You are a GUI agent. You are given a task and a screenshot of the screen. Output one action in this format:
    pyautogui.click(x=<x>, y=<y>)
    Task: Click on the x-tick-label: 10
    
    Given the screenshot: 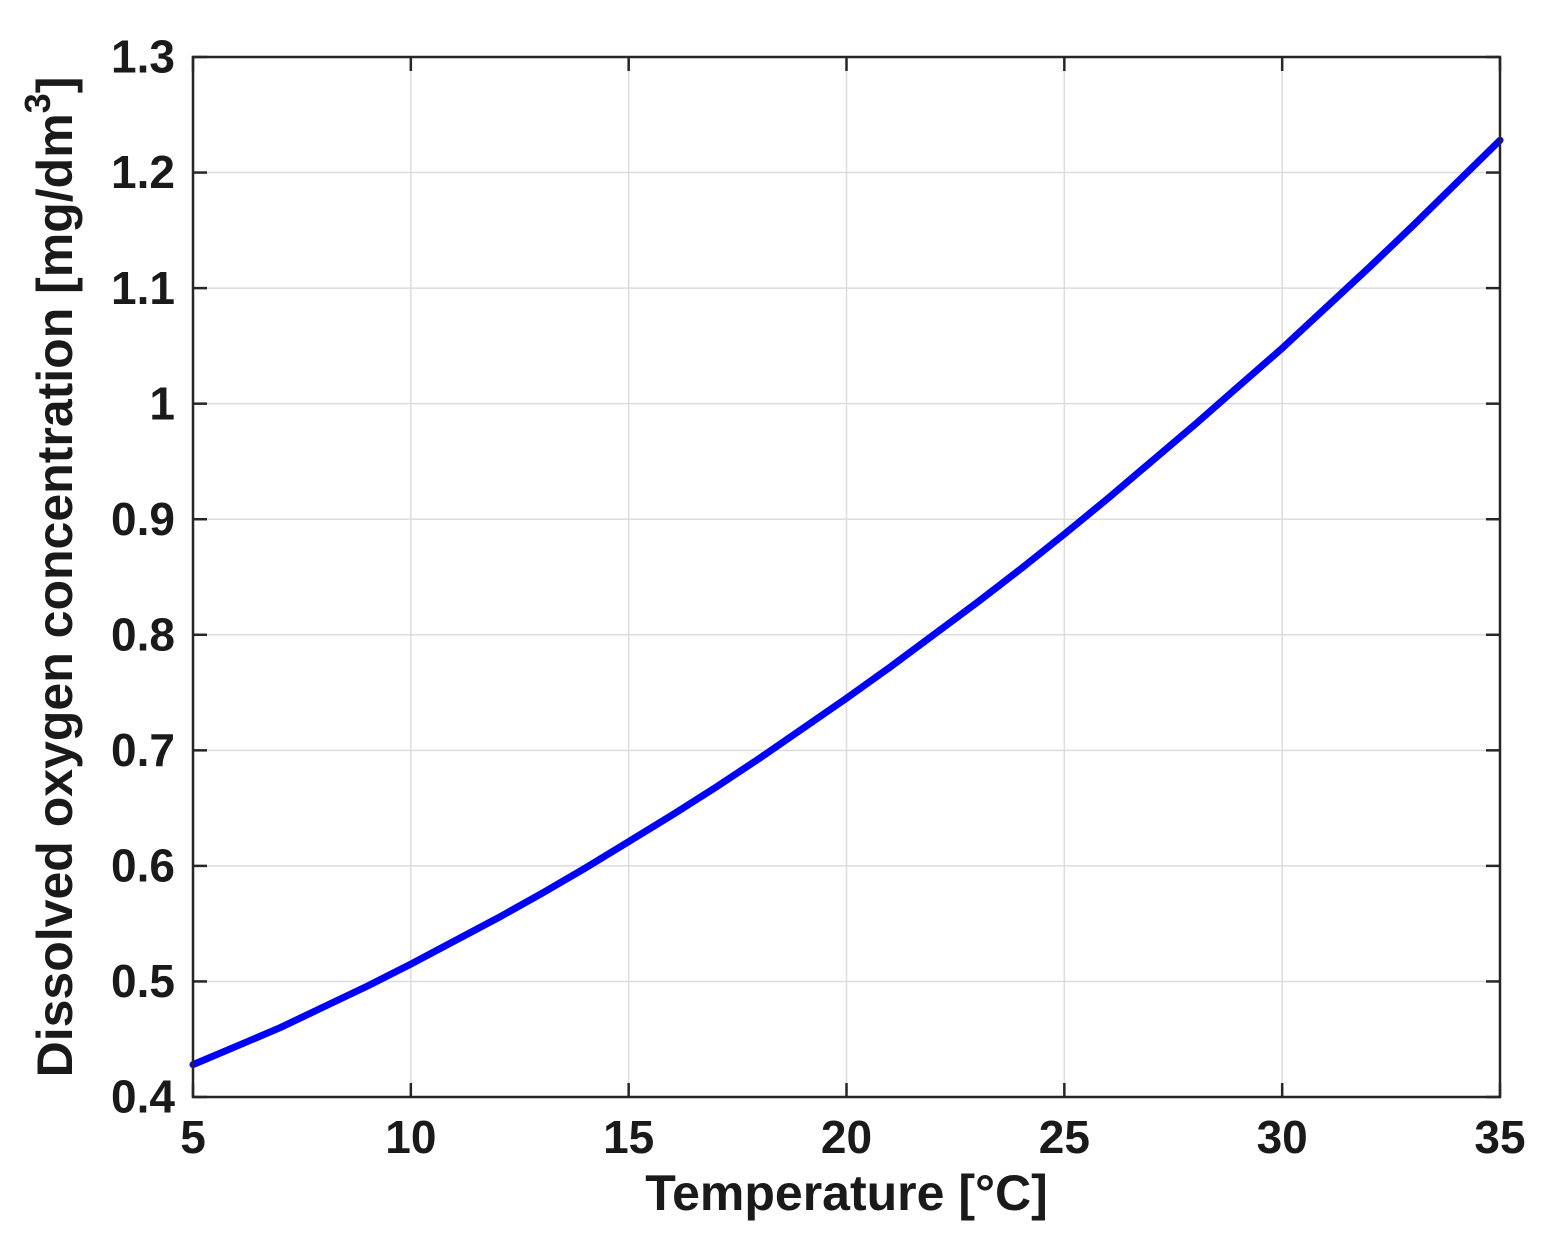 What is the action you would take?
    pyautogui.click(x=410, y=1137)
    